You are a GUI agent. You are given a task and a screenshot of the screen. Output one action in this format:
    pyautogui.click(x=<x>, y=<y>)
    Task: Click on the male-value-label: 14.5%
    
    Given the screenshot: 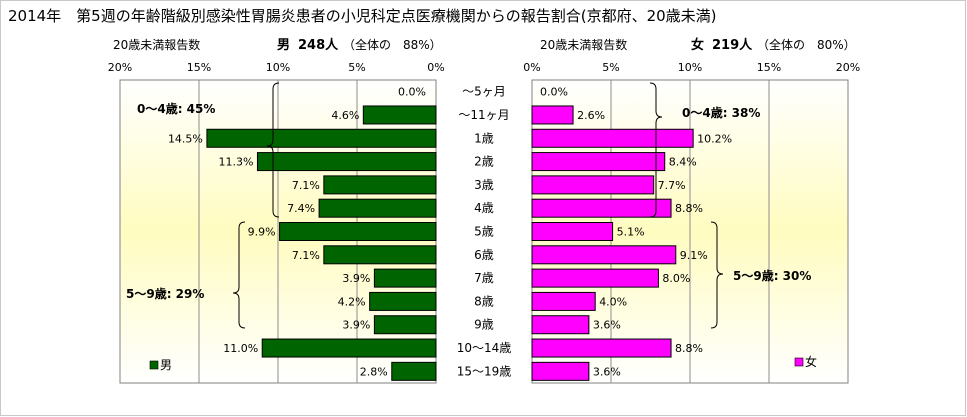 What is the action you would take?
    pyautogui.click(x=185, y=138)
    